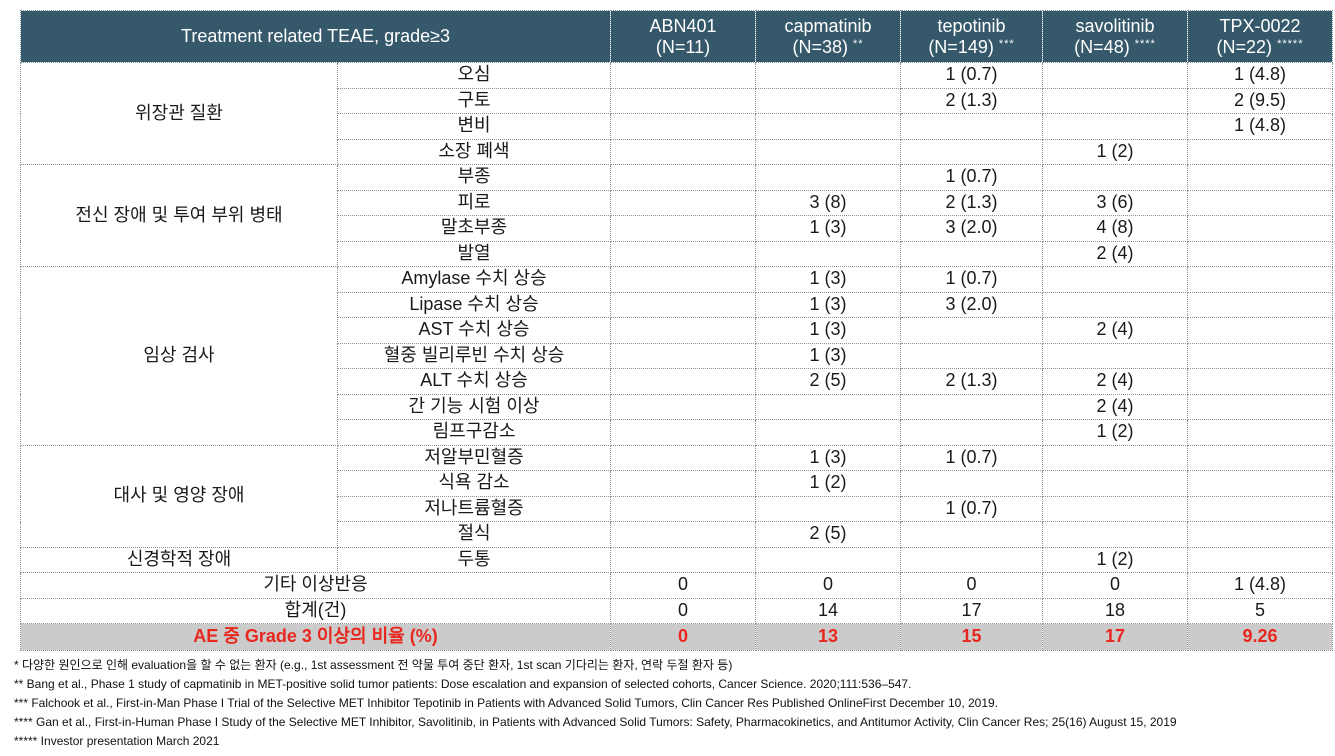 The width and height of the screenshot is (1335, 756). Describe the element at coordinates (474, 508) in the screenshot. I see `ae-name-cell: 저나트륨혈증` at that location.